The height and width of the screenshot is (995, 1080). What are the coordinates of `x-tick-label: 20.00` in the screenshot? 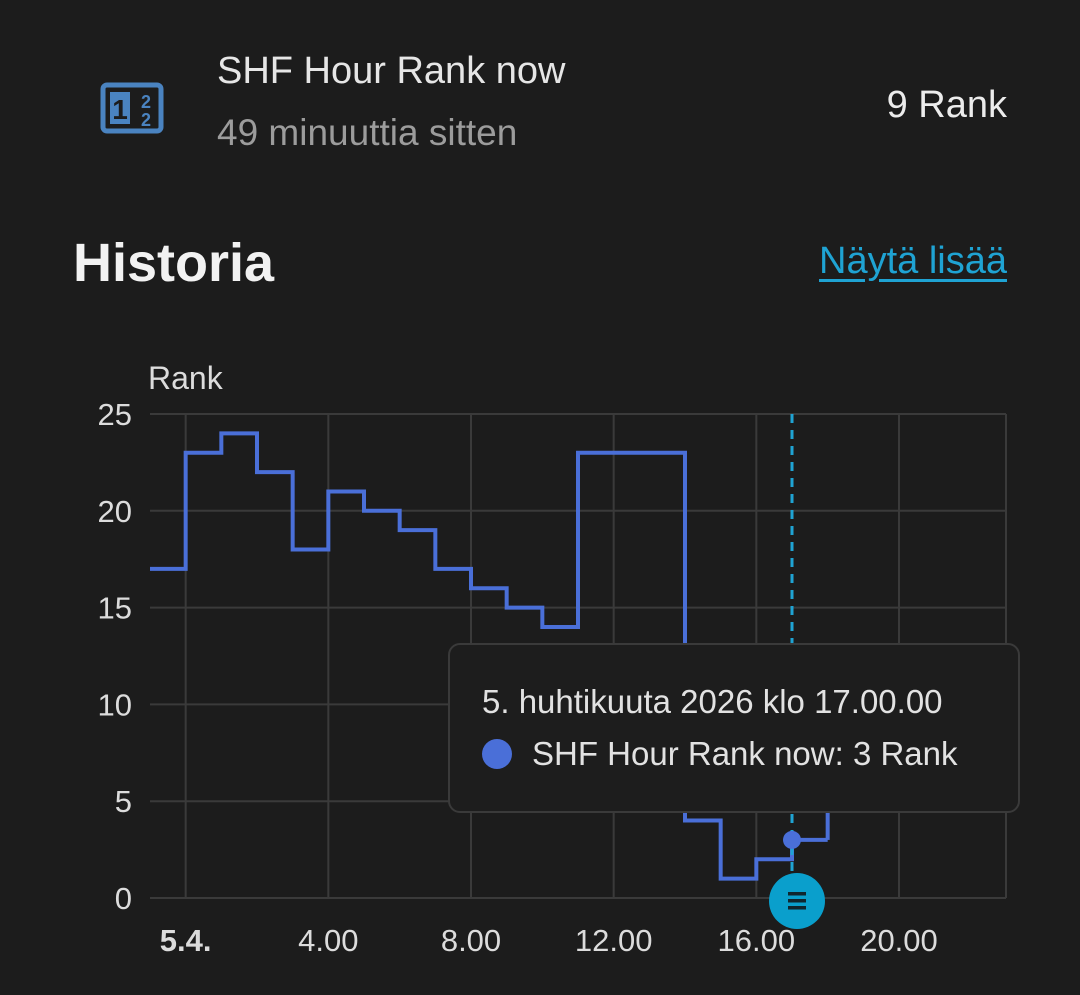 It's located at (899, 940).